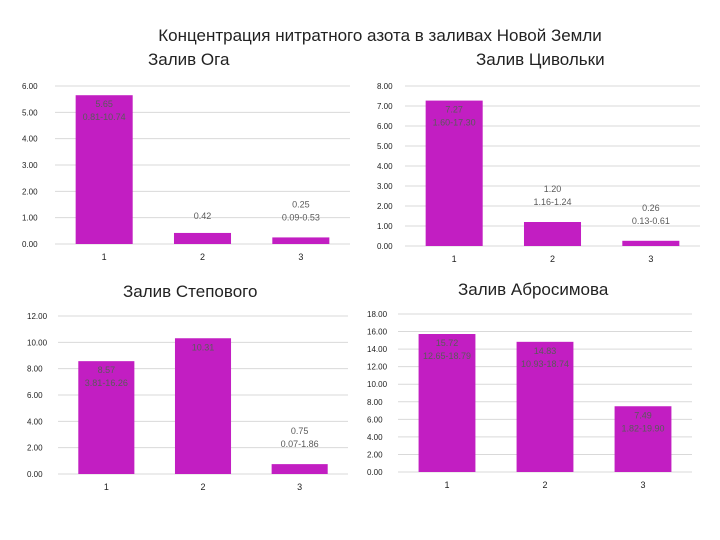  What do you see at coordinates (454, 259) in the screenshot?
I see `x-tick-label-tsivolki: 1` at bounding box center [454, 259].